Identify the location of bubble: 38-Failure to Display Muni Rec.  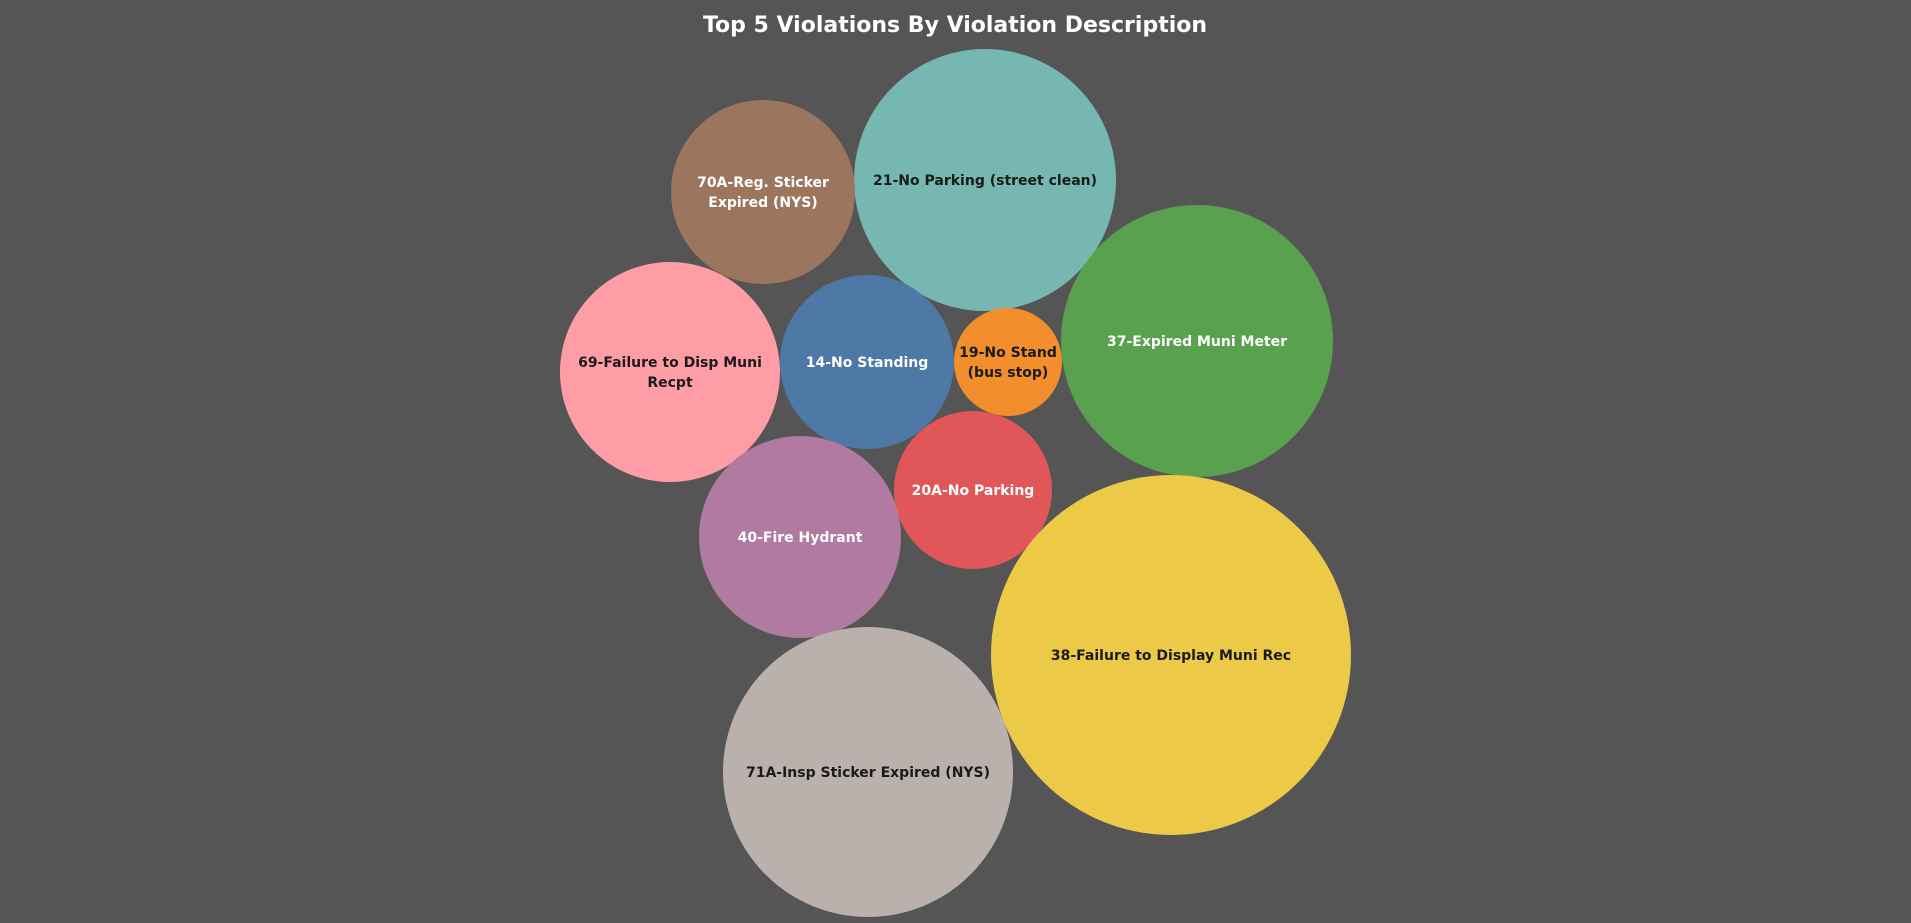
(1171, 655).